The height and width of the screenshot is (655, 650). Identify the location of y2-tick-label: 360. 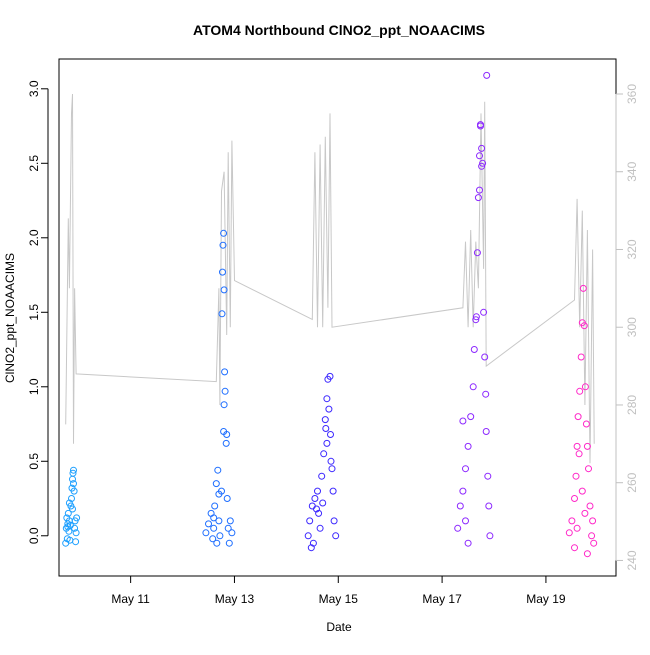
(632, 94).